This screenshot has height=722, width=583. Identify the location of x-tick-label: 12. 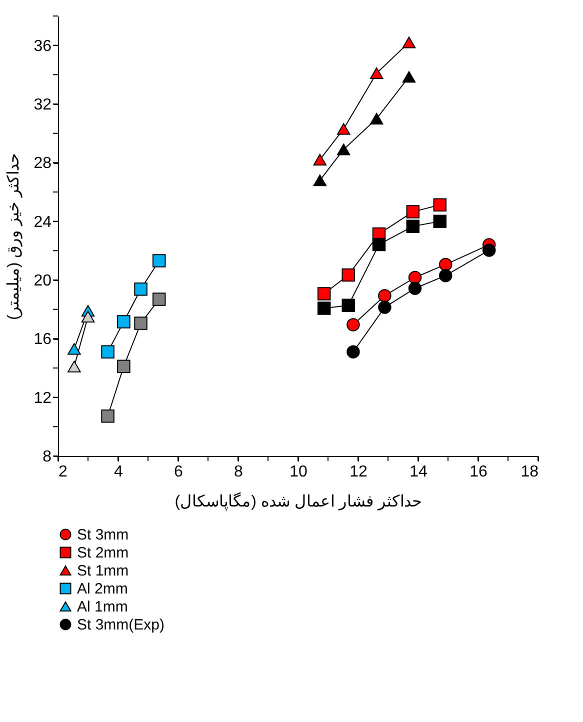
(359, 472).